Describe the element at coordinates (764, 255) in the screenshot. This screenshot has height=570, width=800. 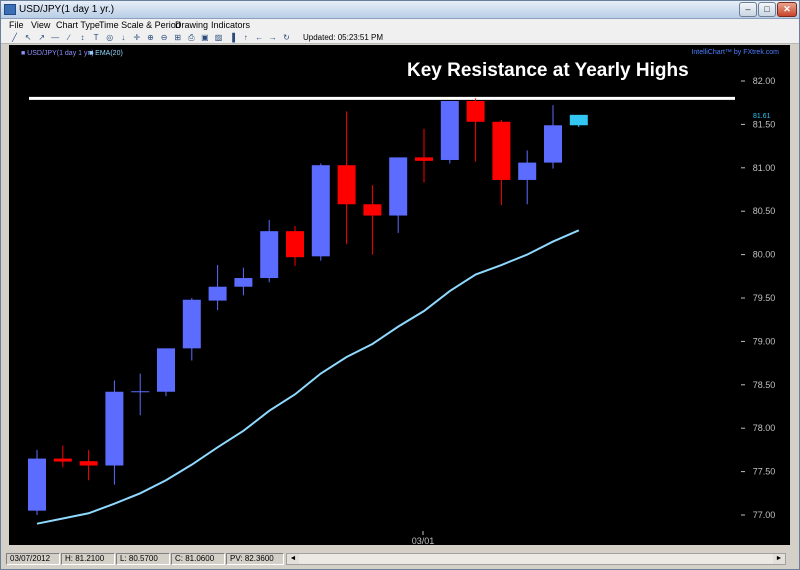
I see `y-tick-label: 80.00` at that location.